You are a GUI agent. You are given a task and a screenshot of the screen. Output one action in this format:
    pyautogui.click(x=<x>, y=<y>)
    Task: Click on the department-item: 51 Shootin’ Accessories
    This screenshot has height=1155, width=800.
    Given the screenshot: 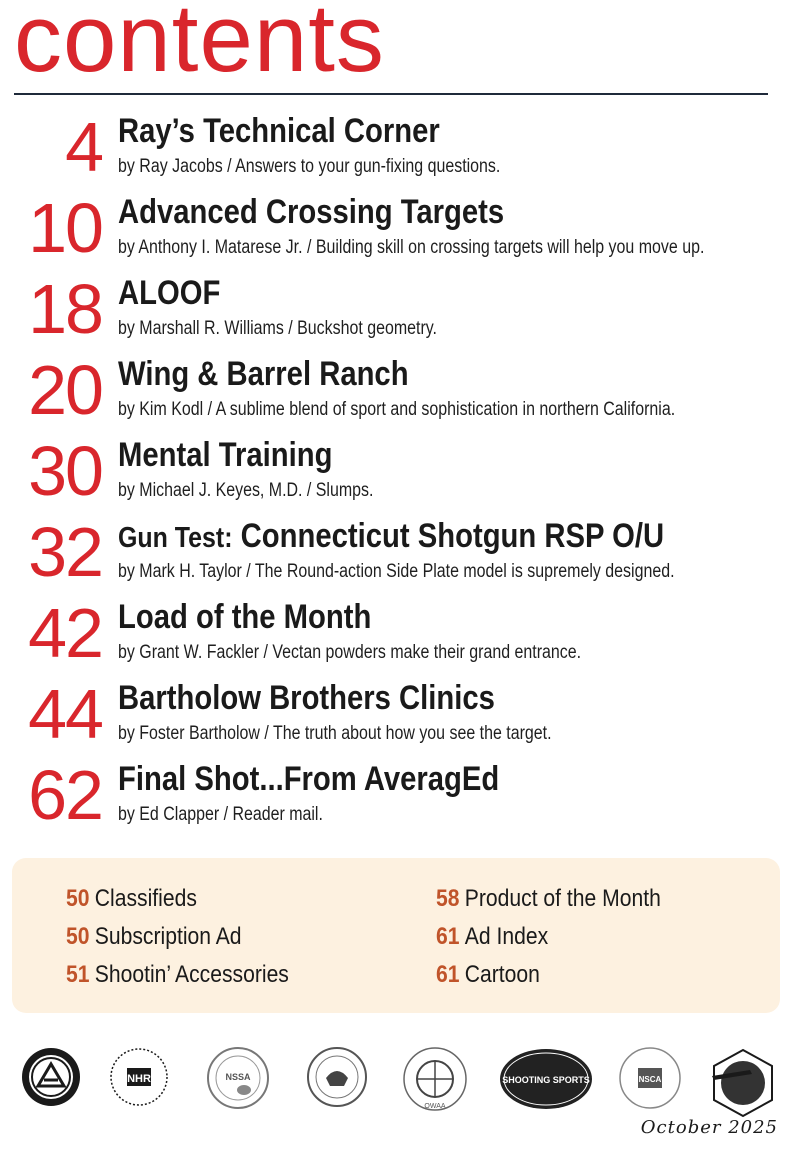 What is the action you would take?
    pyautogui.click(x=177, y=979)
    